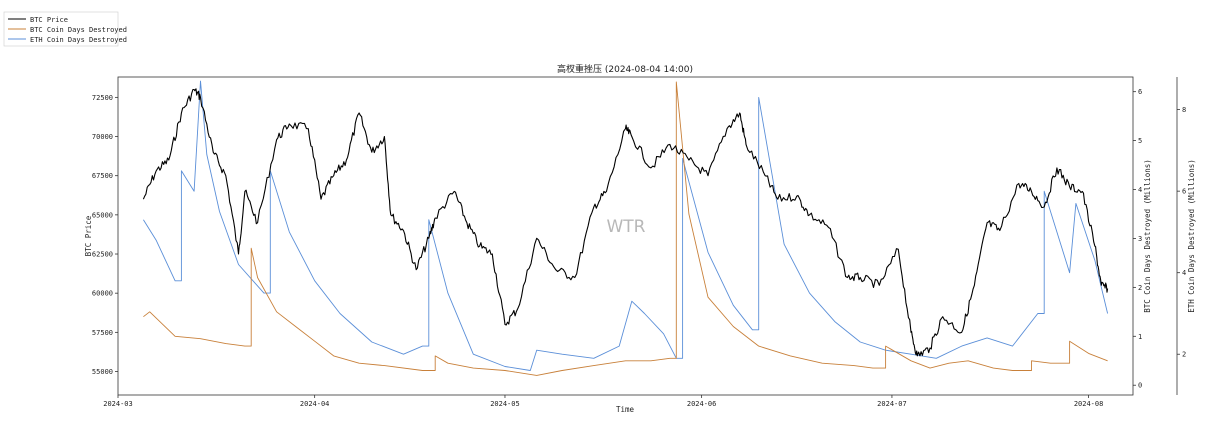 This screenshot has width=1209, height=441. Describe the element at coordinates (1184, 355) in the screenshot. I see `y-right2-tick-label: 2` at that location.